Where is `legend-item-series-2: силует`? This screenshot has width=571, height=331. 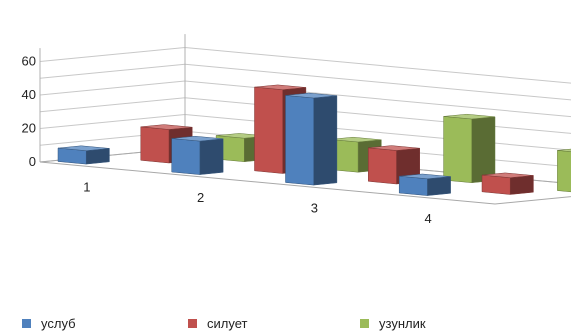
legend-item-series-2: силует is located at coordinates (217, 323).